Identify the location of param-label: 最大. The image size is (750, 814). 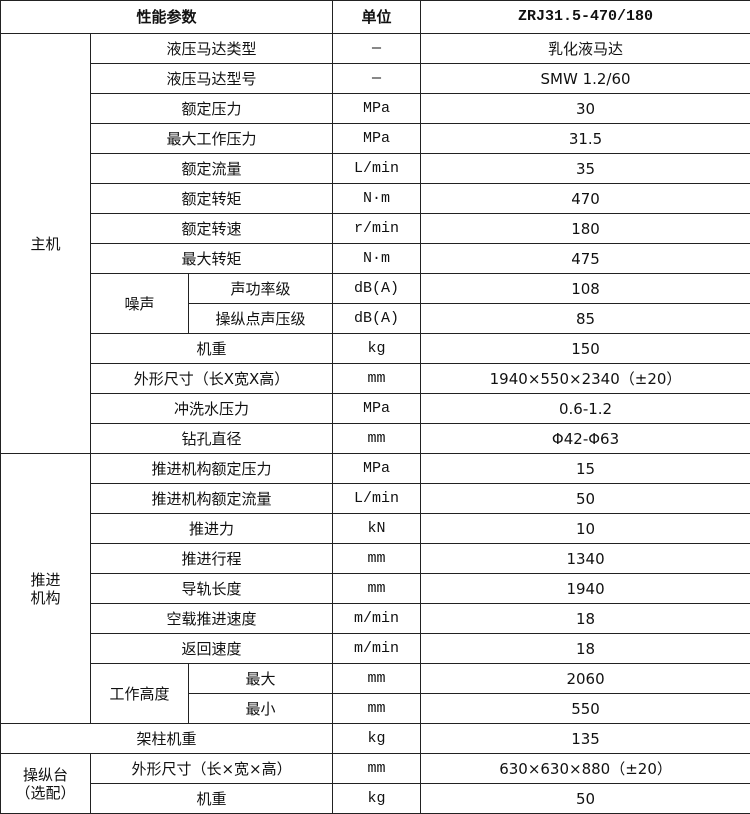
(261, 679).